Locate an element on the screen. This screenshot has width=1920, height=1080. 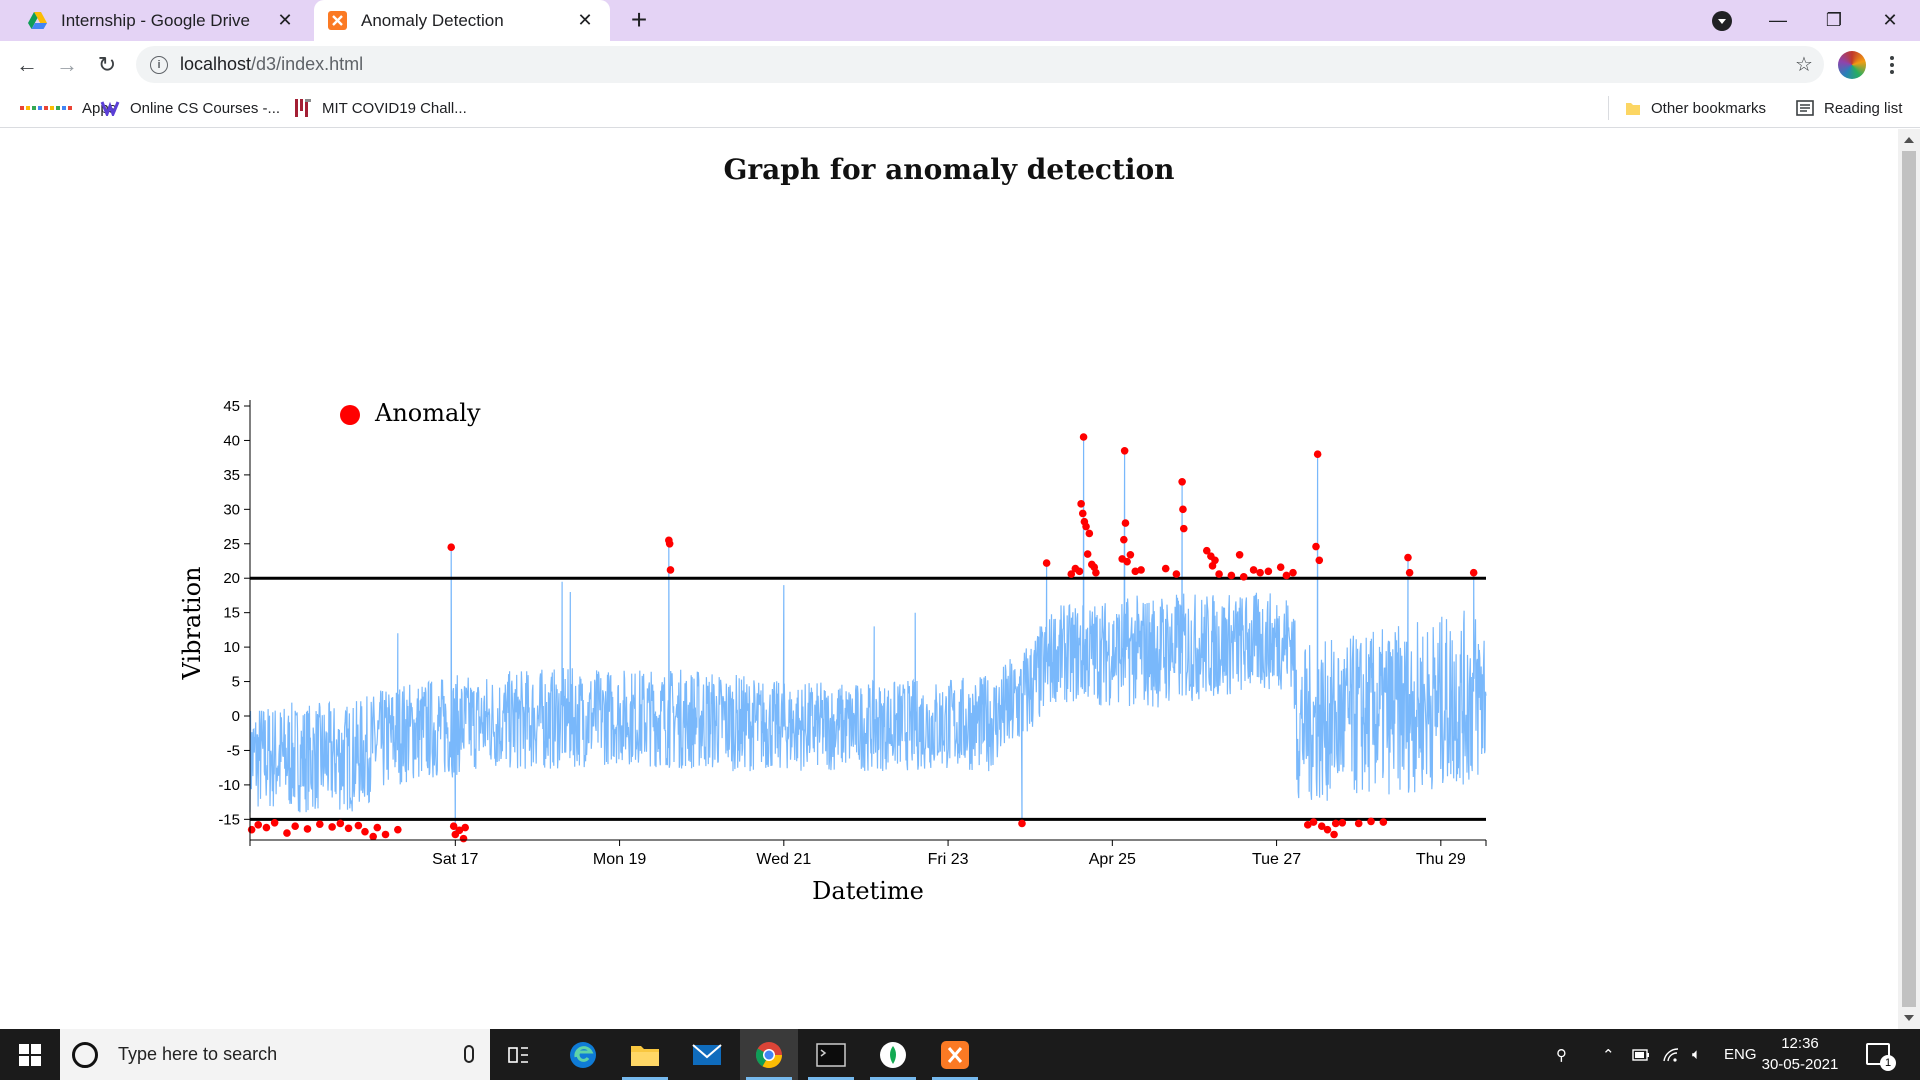
close-window-button: ✕ is located at coordinates (1890, 20).